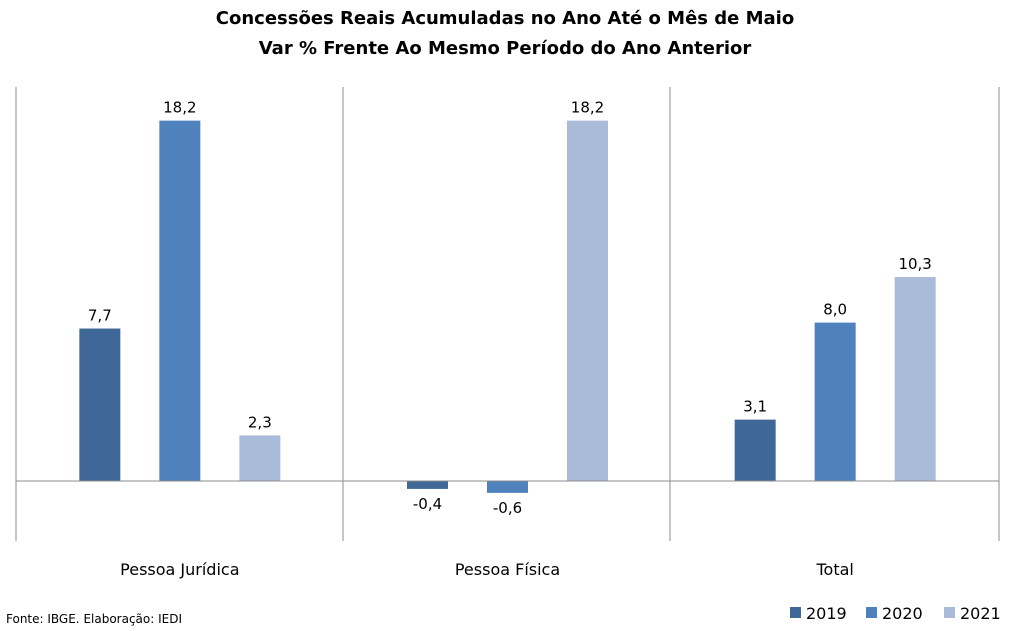 The image size is (1013, 631). What do you see at coordinates (902, 613) in the screenshot?
I see `legend-label-2020: 2020` at bounding box center [902, 613].